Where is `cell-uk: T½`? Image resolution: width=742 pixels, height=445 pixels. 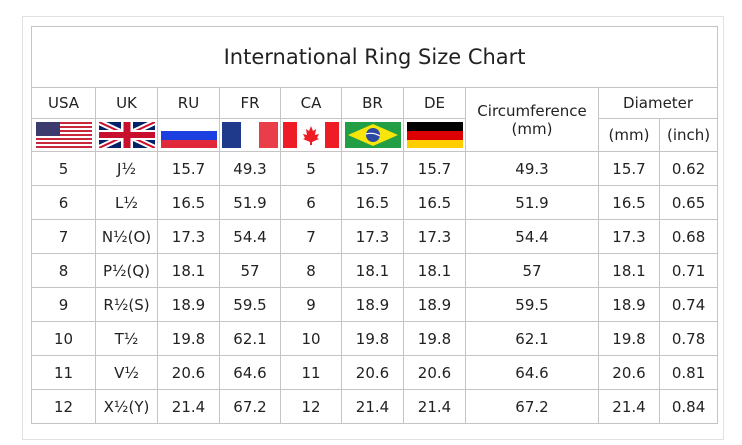
cell-uk: T½ is located at coordinates (126, 338).